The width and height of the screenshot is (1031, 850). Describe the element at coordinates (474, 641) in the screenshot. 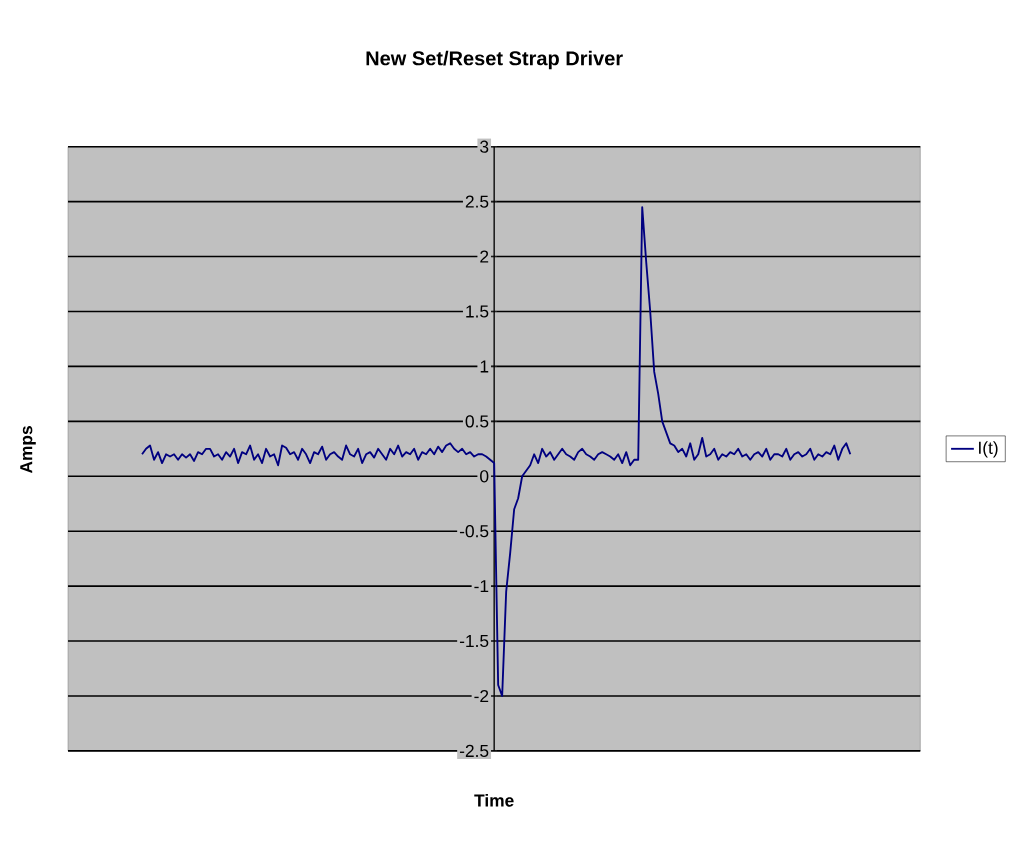

I see `y-tick-label: -1.5` at that location.